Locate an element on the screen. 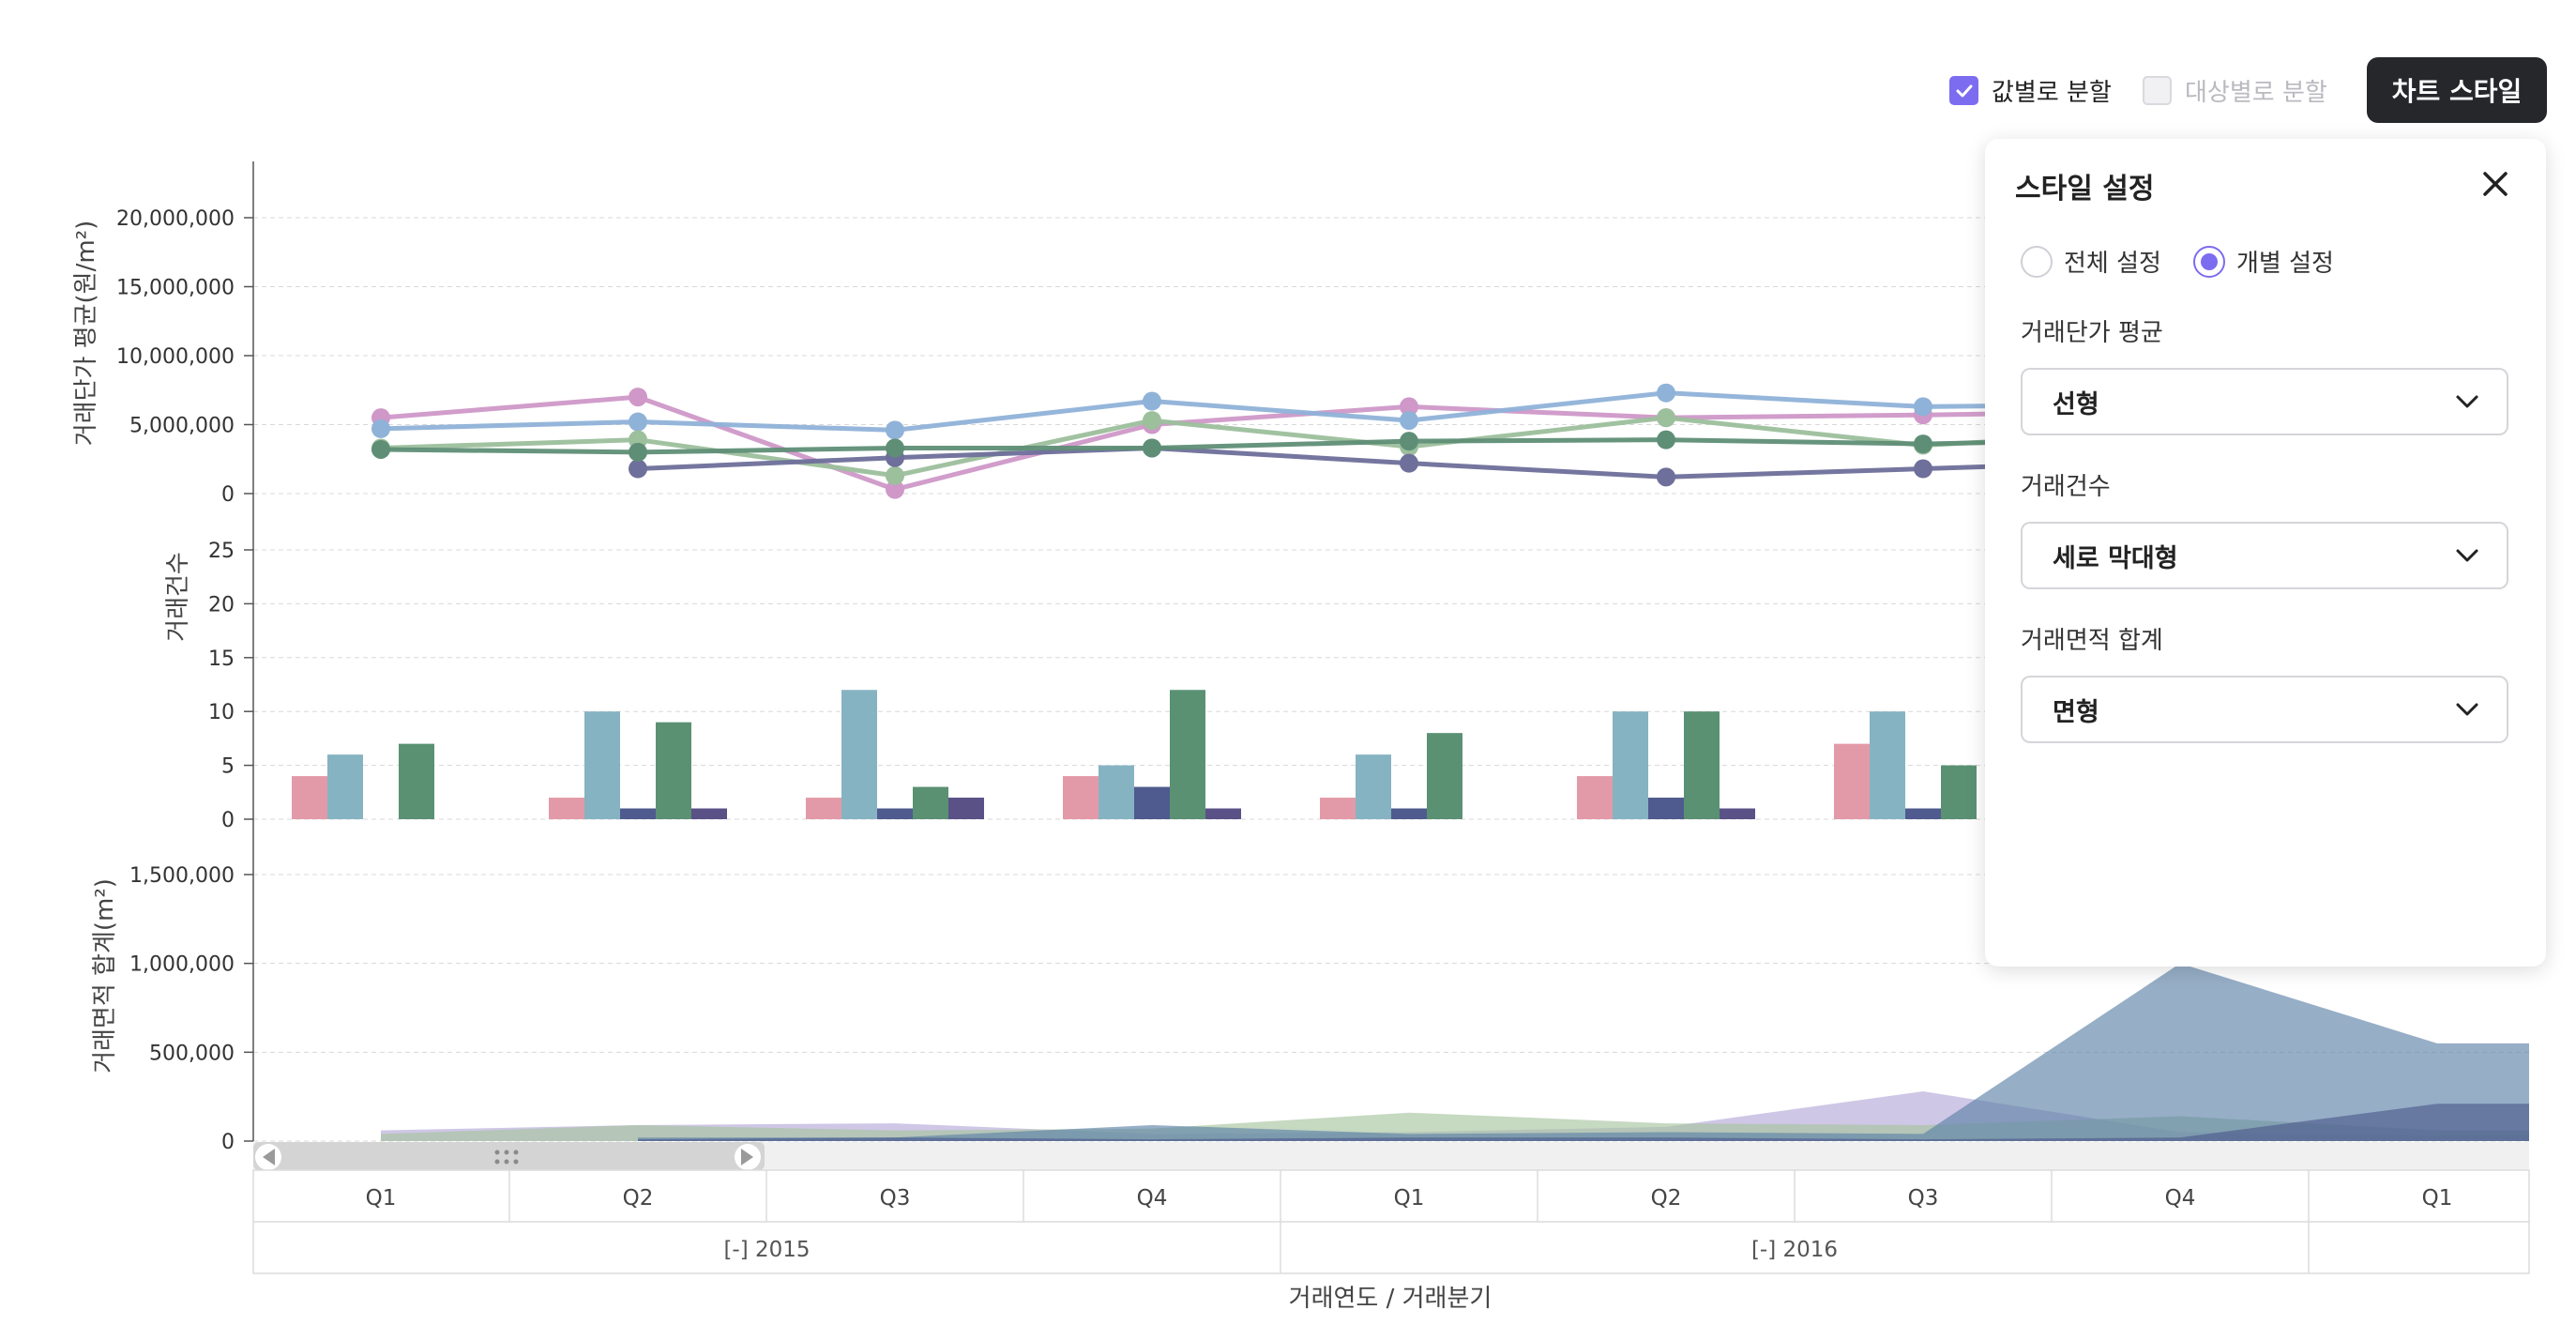  scroll-right-icon is located at coordinates (748, 1157).